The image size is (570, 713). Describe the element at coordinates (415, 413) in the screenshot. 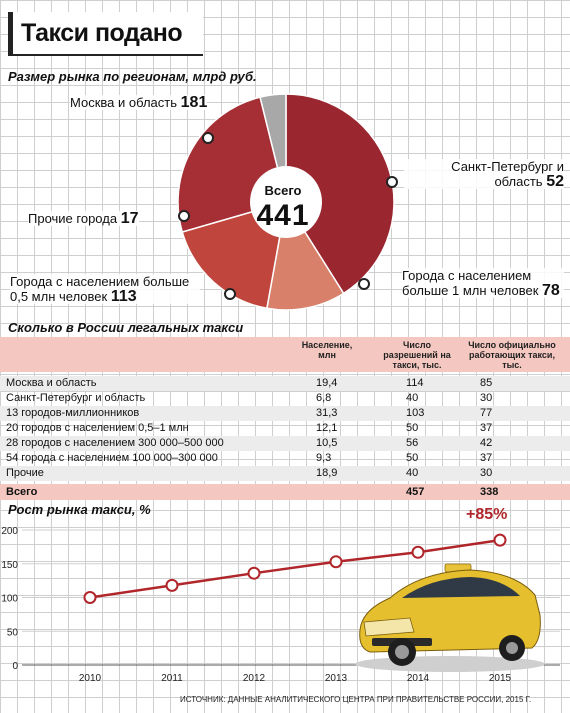

I see `table-cell: 103` at that location.